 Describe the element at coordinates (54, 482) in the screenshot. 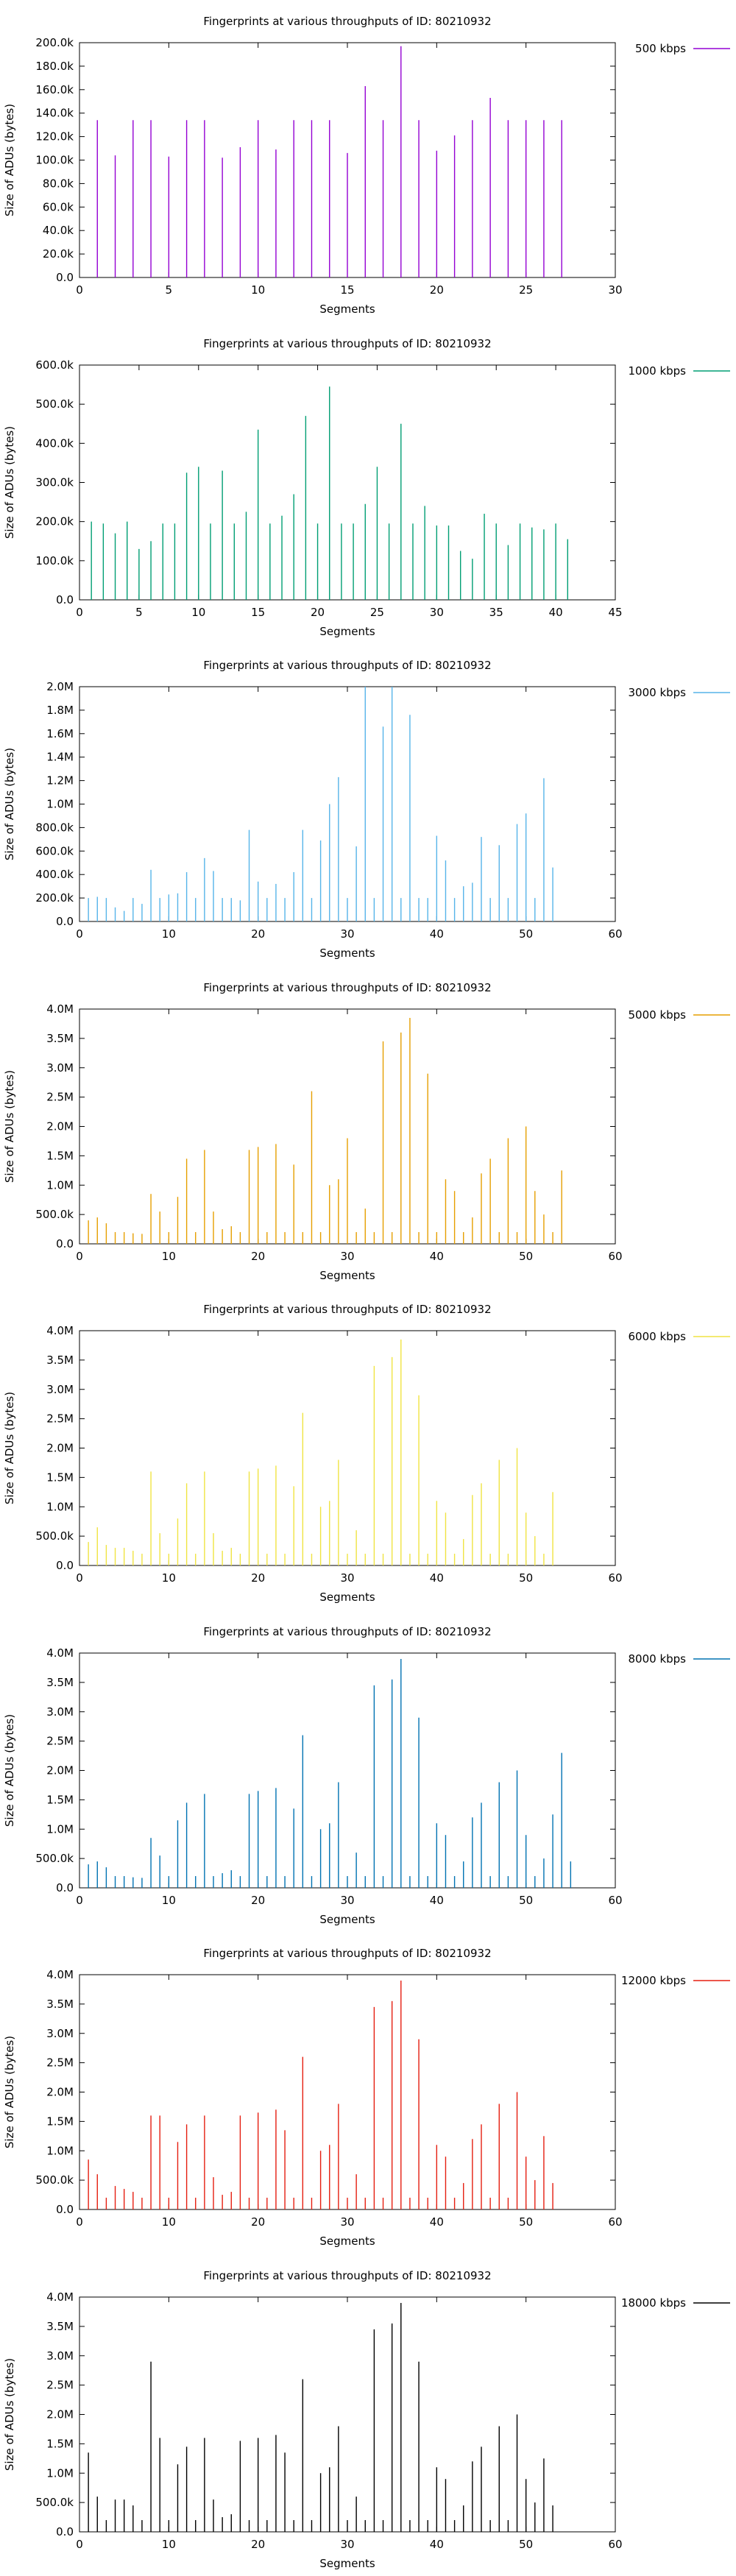

I see `y-tick-label: 300.0k` at that location.